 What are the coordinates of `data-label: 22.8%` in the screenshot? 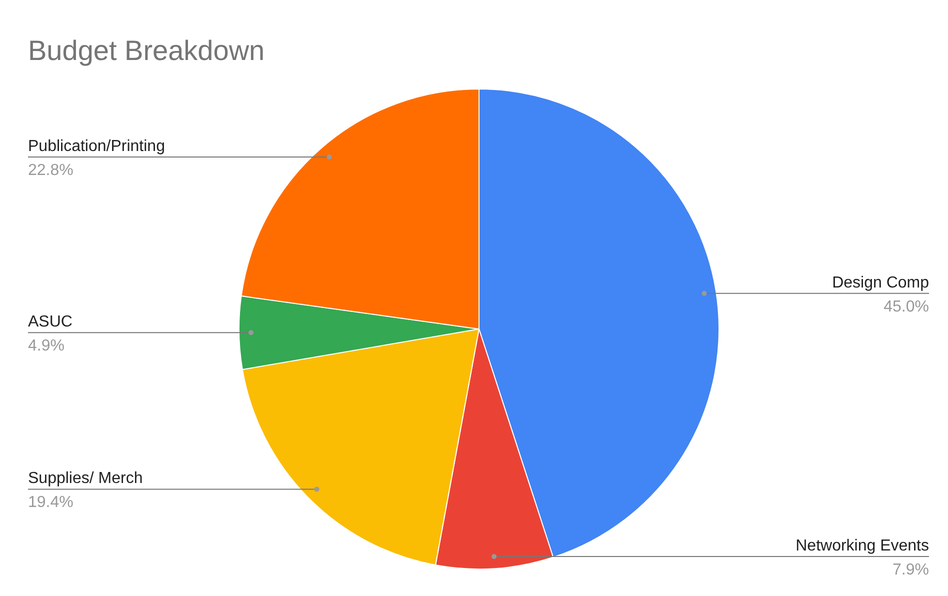 It's located at (51, 171).